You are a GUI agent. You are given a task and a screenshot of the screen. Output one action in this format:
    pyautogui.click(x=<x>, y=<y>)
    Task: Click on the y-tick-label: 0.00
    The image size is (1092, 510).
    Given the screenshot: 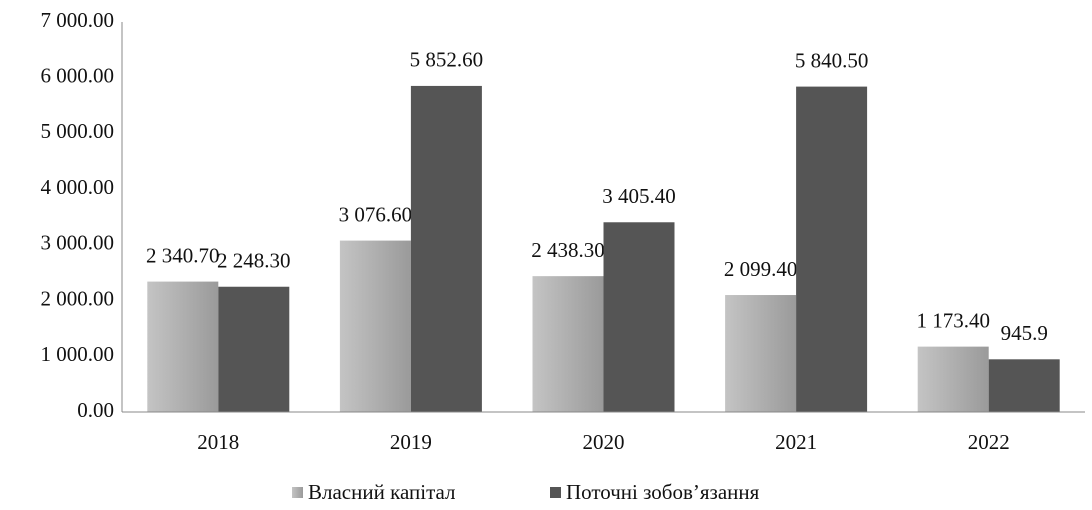 What is the action you would take?
    pyautogui.click(x=95, y=410)
    